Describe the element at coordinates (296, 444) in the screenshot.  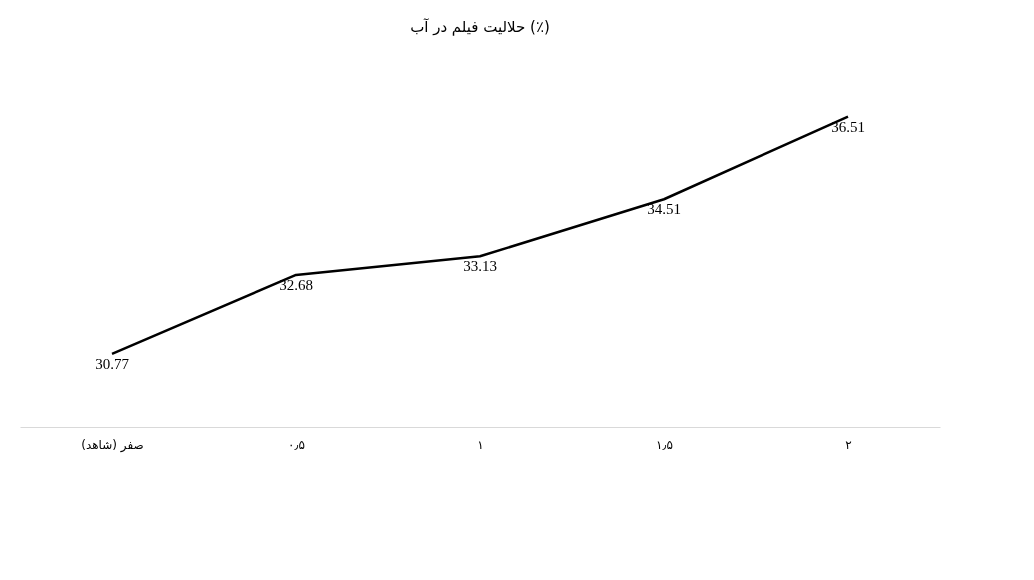
I see `x-tick-label: ۰٫۵` at that location.